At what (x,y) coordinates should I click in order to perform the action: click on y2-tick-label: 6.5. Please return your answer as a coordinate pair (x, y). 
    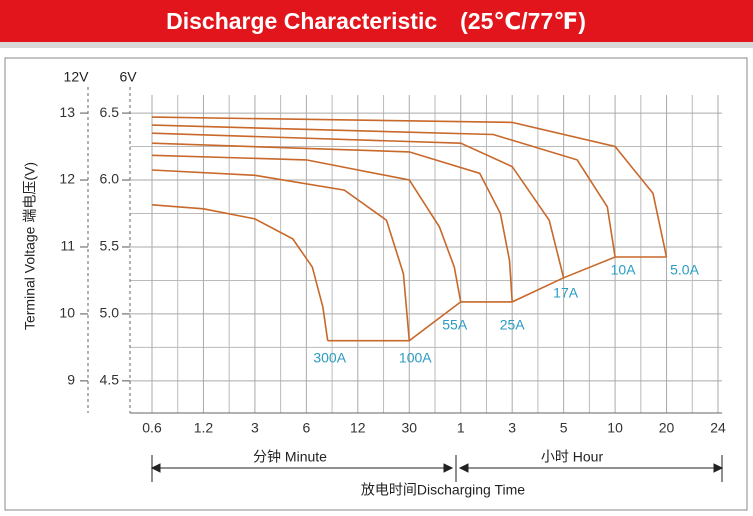
    Looking at the image, I should click on (110, 112).